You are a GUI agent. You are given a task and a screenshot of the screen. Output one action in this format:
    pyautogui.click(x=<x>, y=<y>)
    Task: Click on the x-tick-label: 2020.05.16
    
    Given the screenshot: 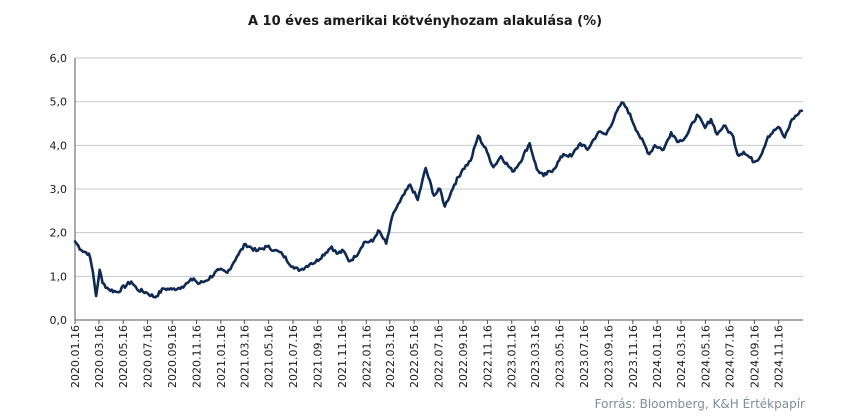 What is the action you would take?
    pyautogui.click(x=123, y=356)
    